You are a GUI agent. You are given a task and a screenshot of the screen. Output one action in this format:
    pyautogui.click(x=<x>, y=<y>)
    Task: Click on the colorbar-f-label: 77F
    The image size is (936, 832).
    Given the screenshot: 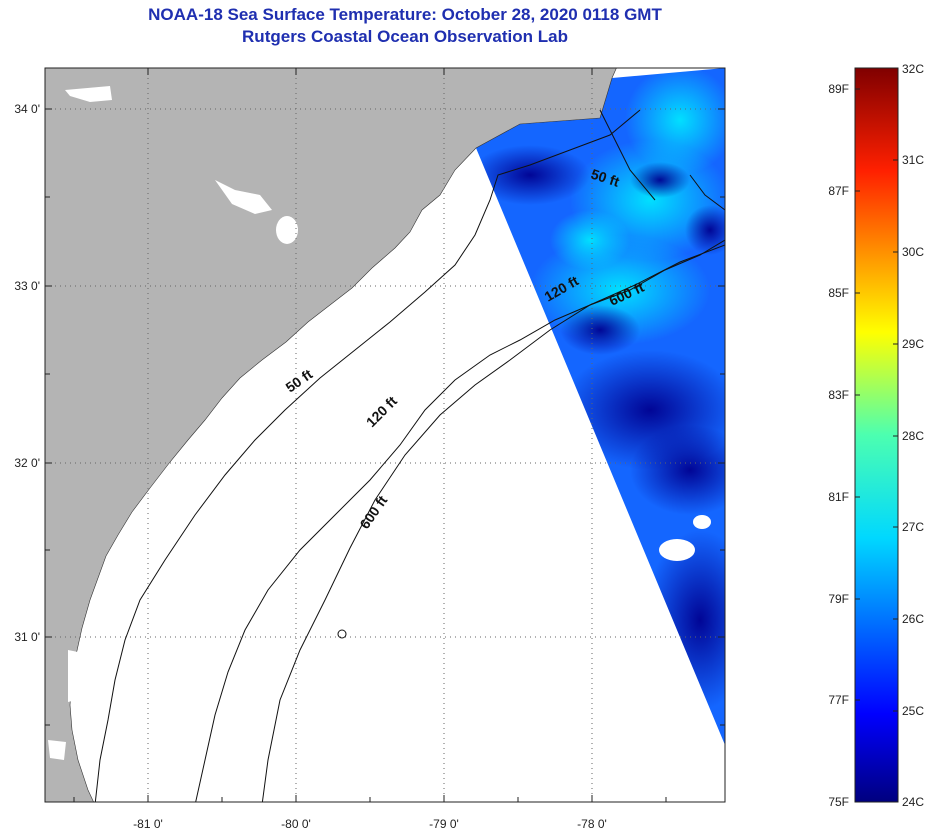 What is the action you would take?
    pyautogui.click(x=838, y=700)
    